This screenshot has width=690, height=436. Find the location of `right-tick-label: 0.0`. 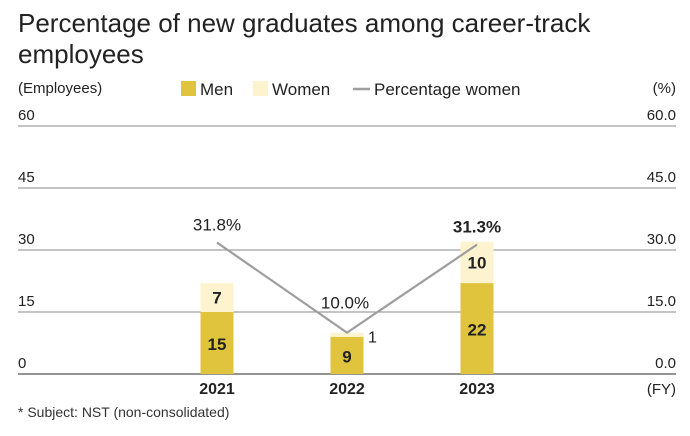

right-tick-label: 0.0 is located at coordinates (665, 363).